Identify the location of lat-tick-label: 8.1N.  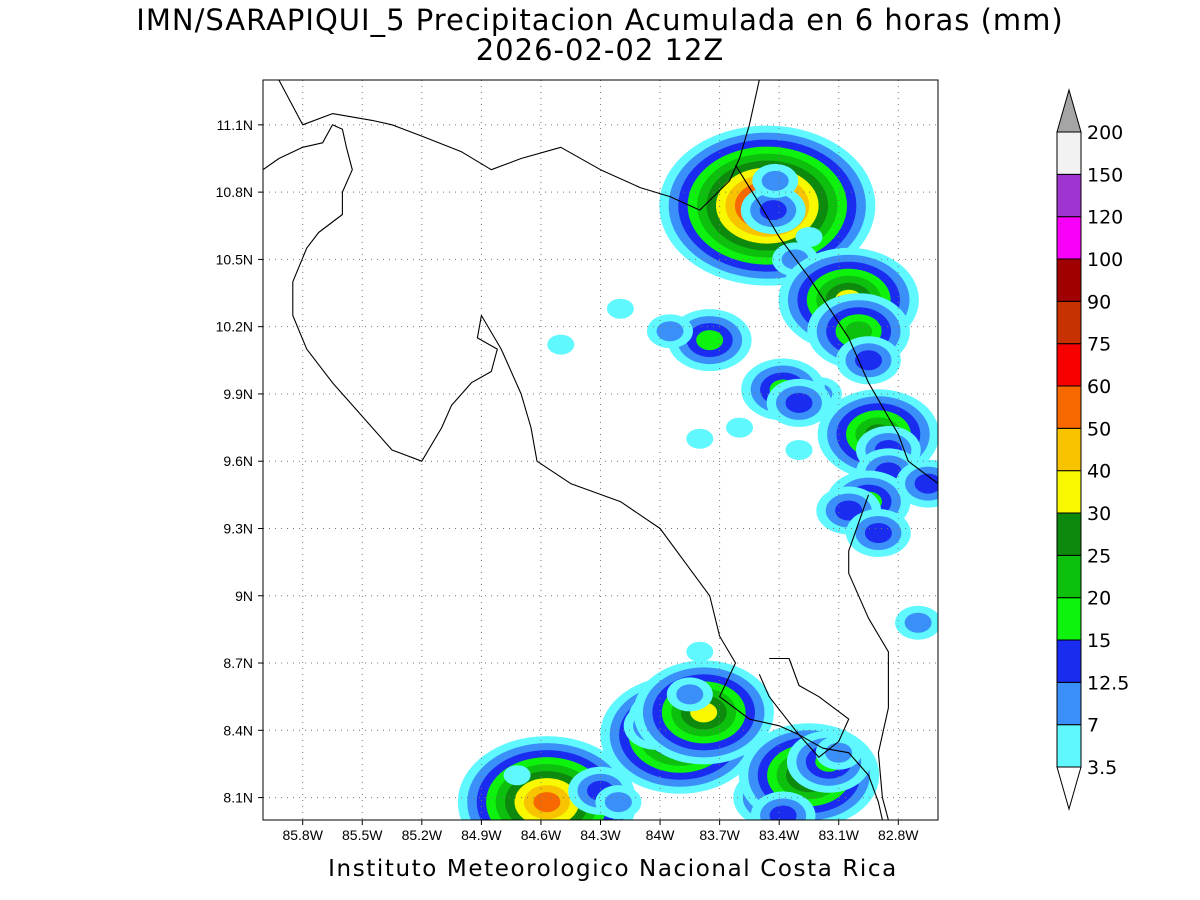
(238, 798).